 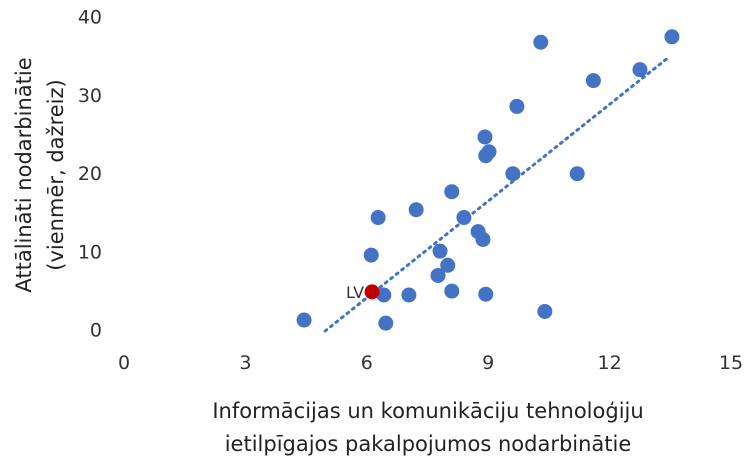 I want to click on x-tick-label: 15, so click(x=731, y=363).